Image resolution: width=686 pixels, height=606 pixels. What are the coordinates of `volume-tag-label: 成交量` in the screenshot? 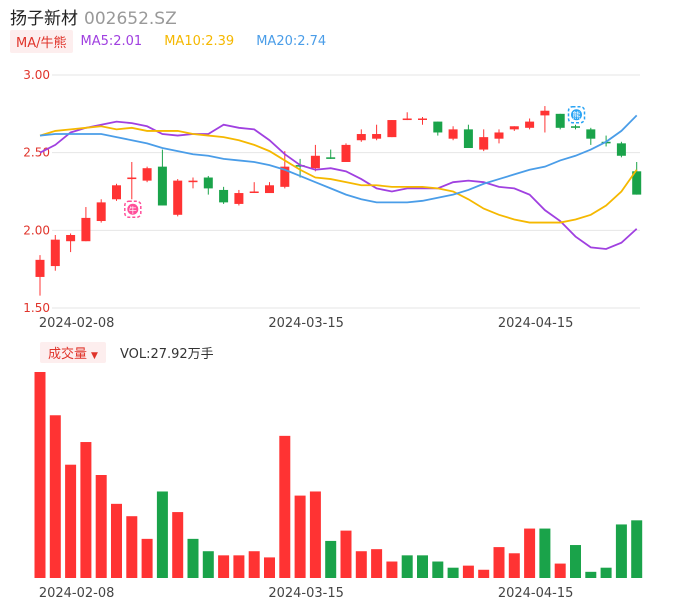 It's located at (68, 354).